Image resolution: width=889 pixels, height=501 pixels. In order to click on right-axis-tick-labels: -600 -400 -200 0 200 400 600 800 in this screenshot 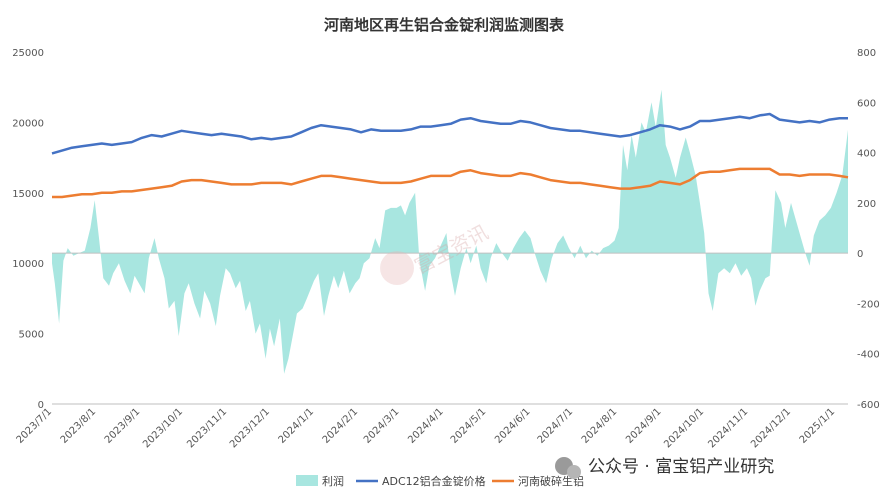, I will do `click(868, 229)`.